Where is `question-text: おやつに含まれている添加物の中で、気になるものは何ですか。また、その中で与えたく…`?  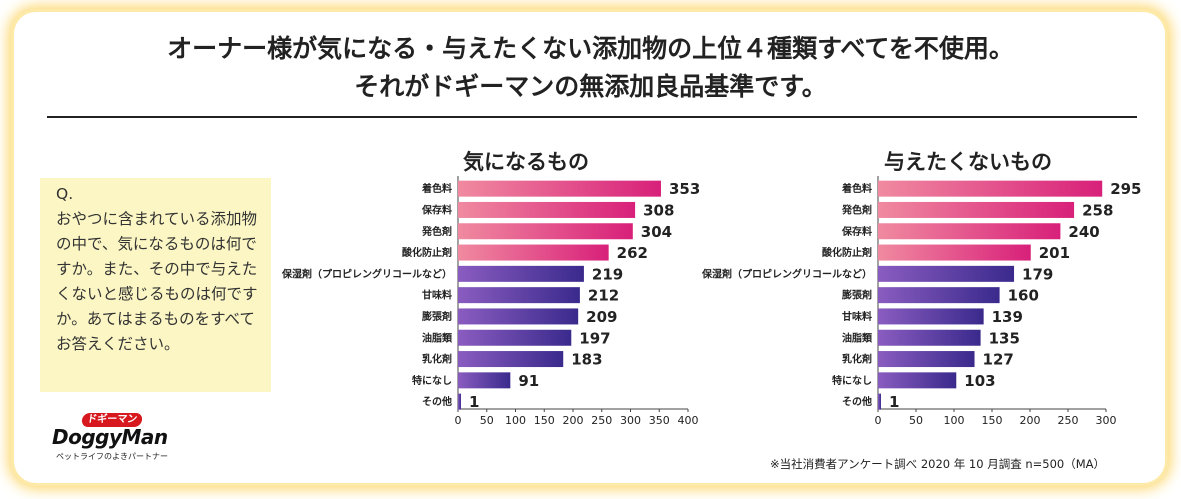 question-text: おやつに含まれている添加物の中で、気になるものは何ですか。また、その中で与えたく… is located at coordinates (157, 281).